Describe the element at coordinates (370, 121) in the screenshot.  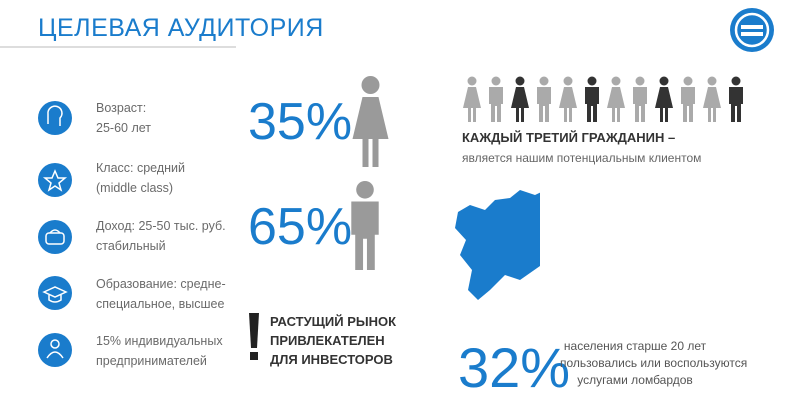
I see `female-figure` at that location.